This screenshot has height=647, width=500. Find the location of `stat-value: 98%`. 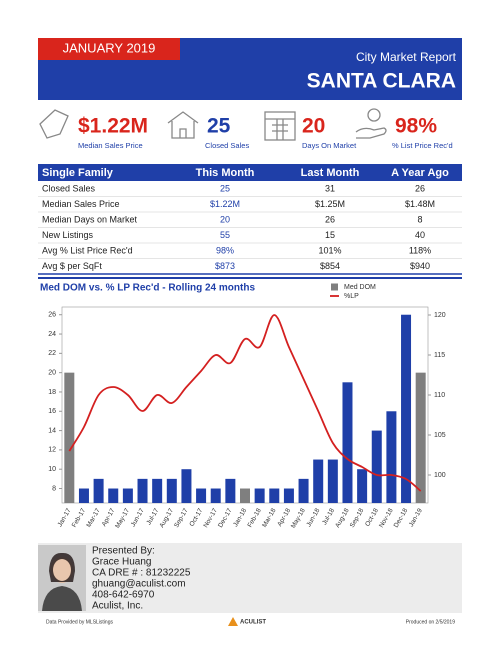

stat-value: 98% is located at coordinates (416, 126).